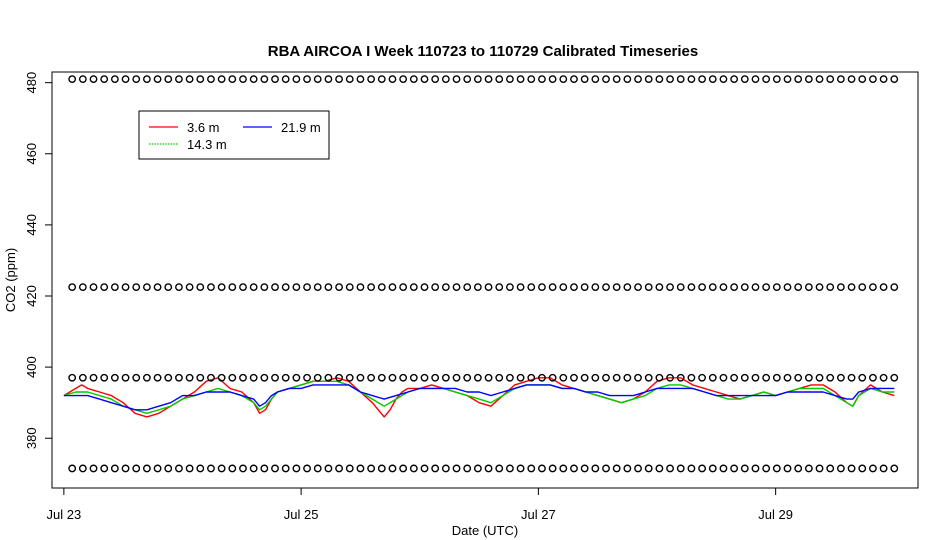 The image size is (936, 540). Describe the element at coordinates (301, 514) in the screenshot. I see `x-tick-label: Jul 25` at that location.